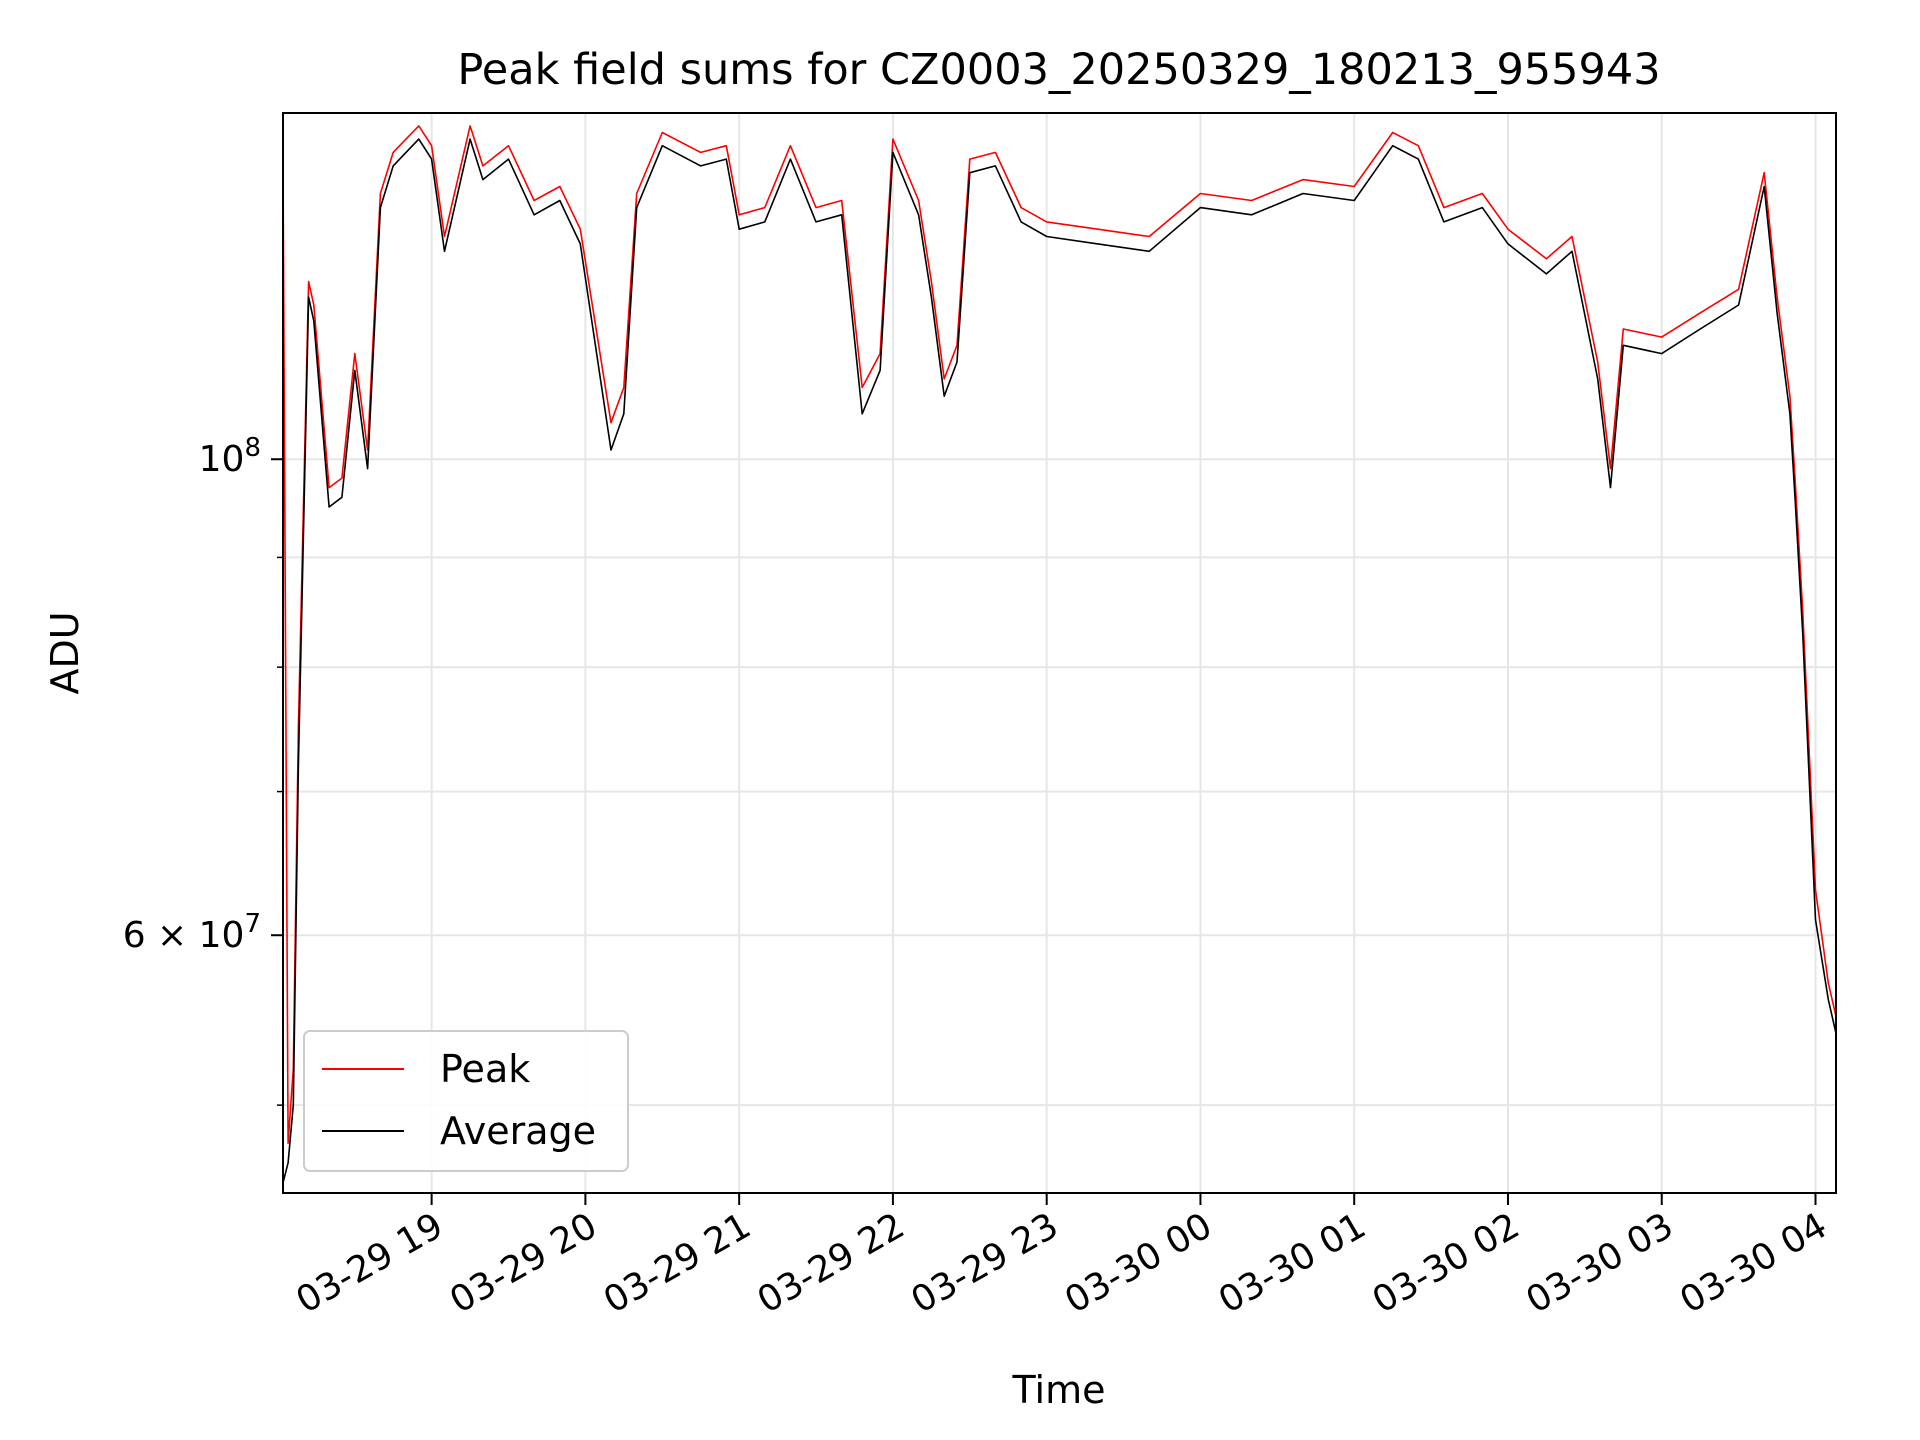  What do you see at coordinates (222, 459) in the screenshot?
I see `y-tick-label-base: 10` at bounding box center [222, 459].